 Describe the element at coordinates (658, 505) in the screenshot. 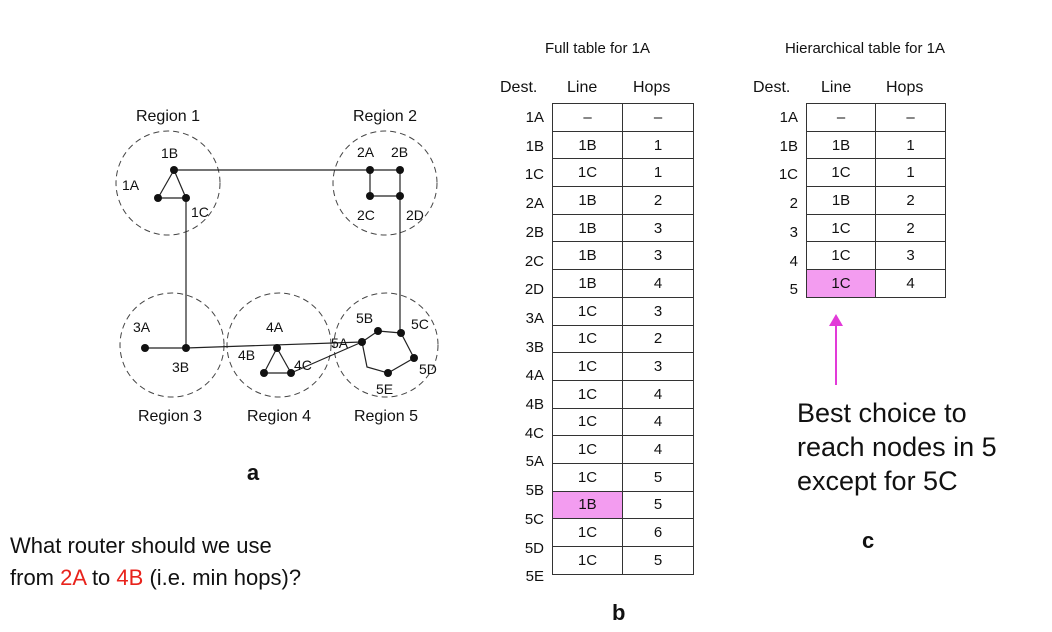

I see `hops-cell: 5` at that location.